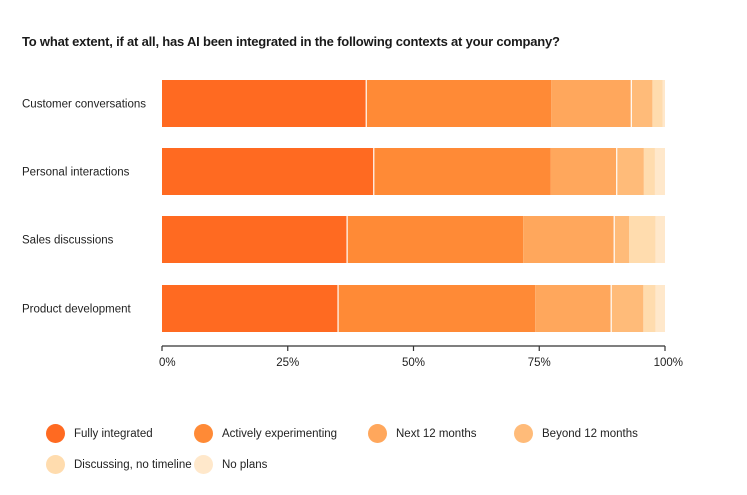  Describe the element at coordinates (167, 363) in the screenshot. I see `x-tick-label: 0%` at that location.